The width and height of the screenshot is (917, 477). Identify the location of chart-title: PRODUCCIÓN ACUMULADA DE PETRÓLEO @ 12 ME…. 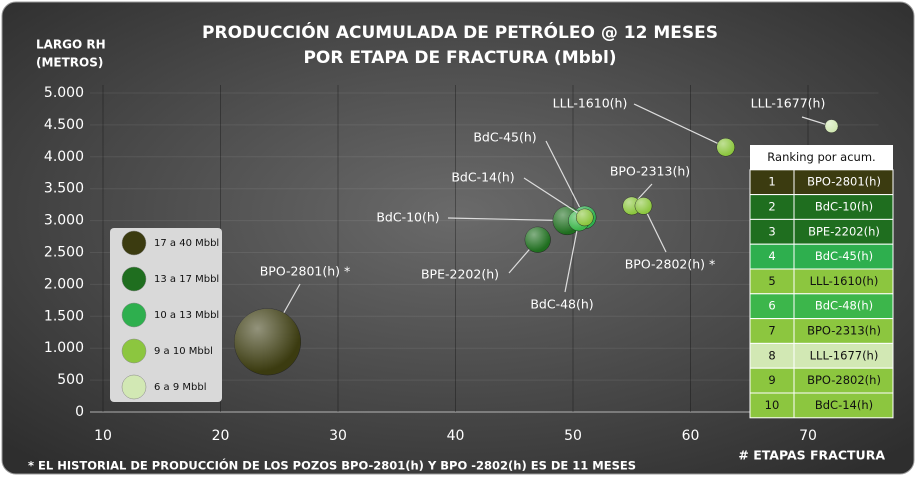
(460, 32).